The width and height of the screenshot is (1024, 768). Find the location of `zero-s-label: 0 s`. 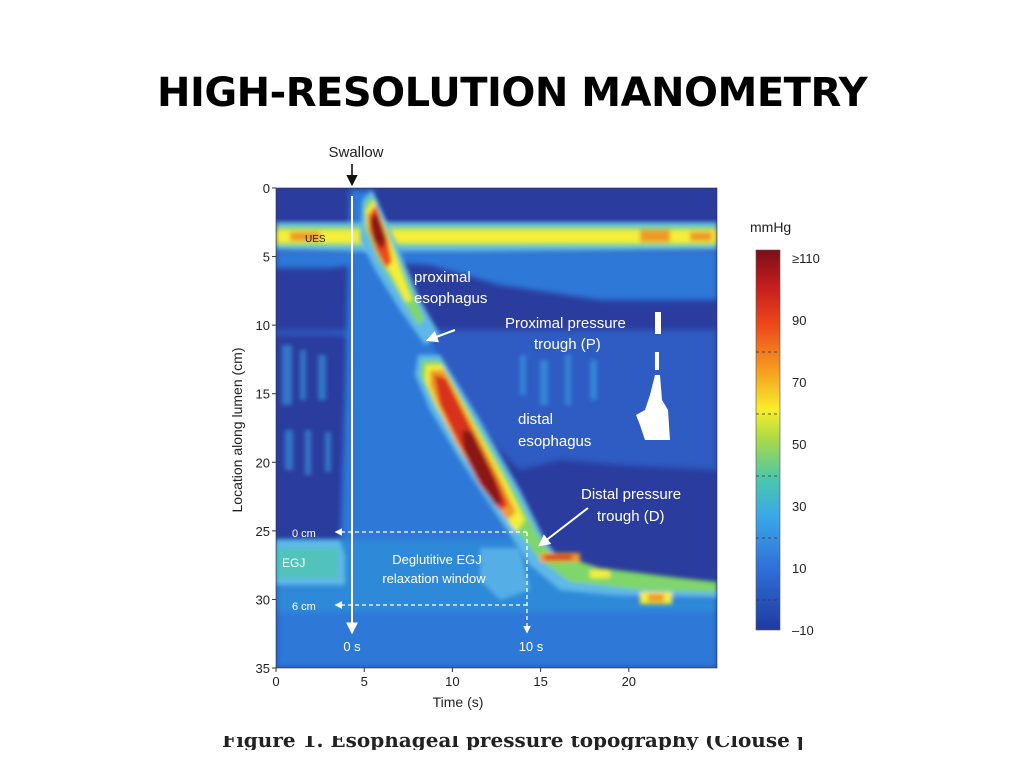

zero-s-label: 0 s is located at coordinates (352, 646).